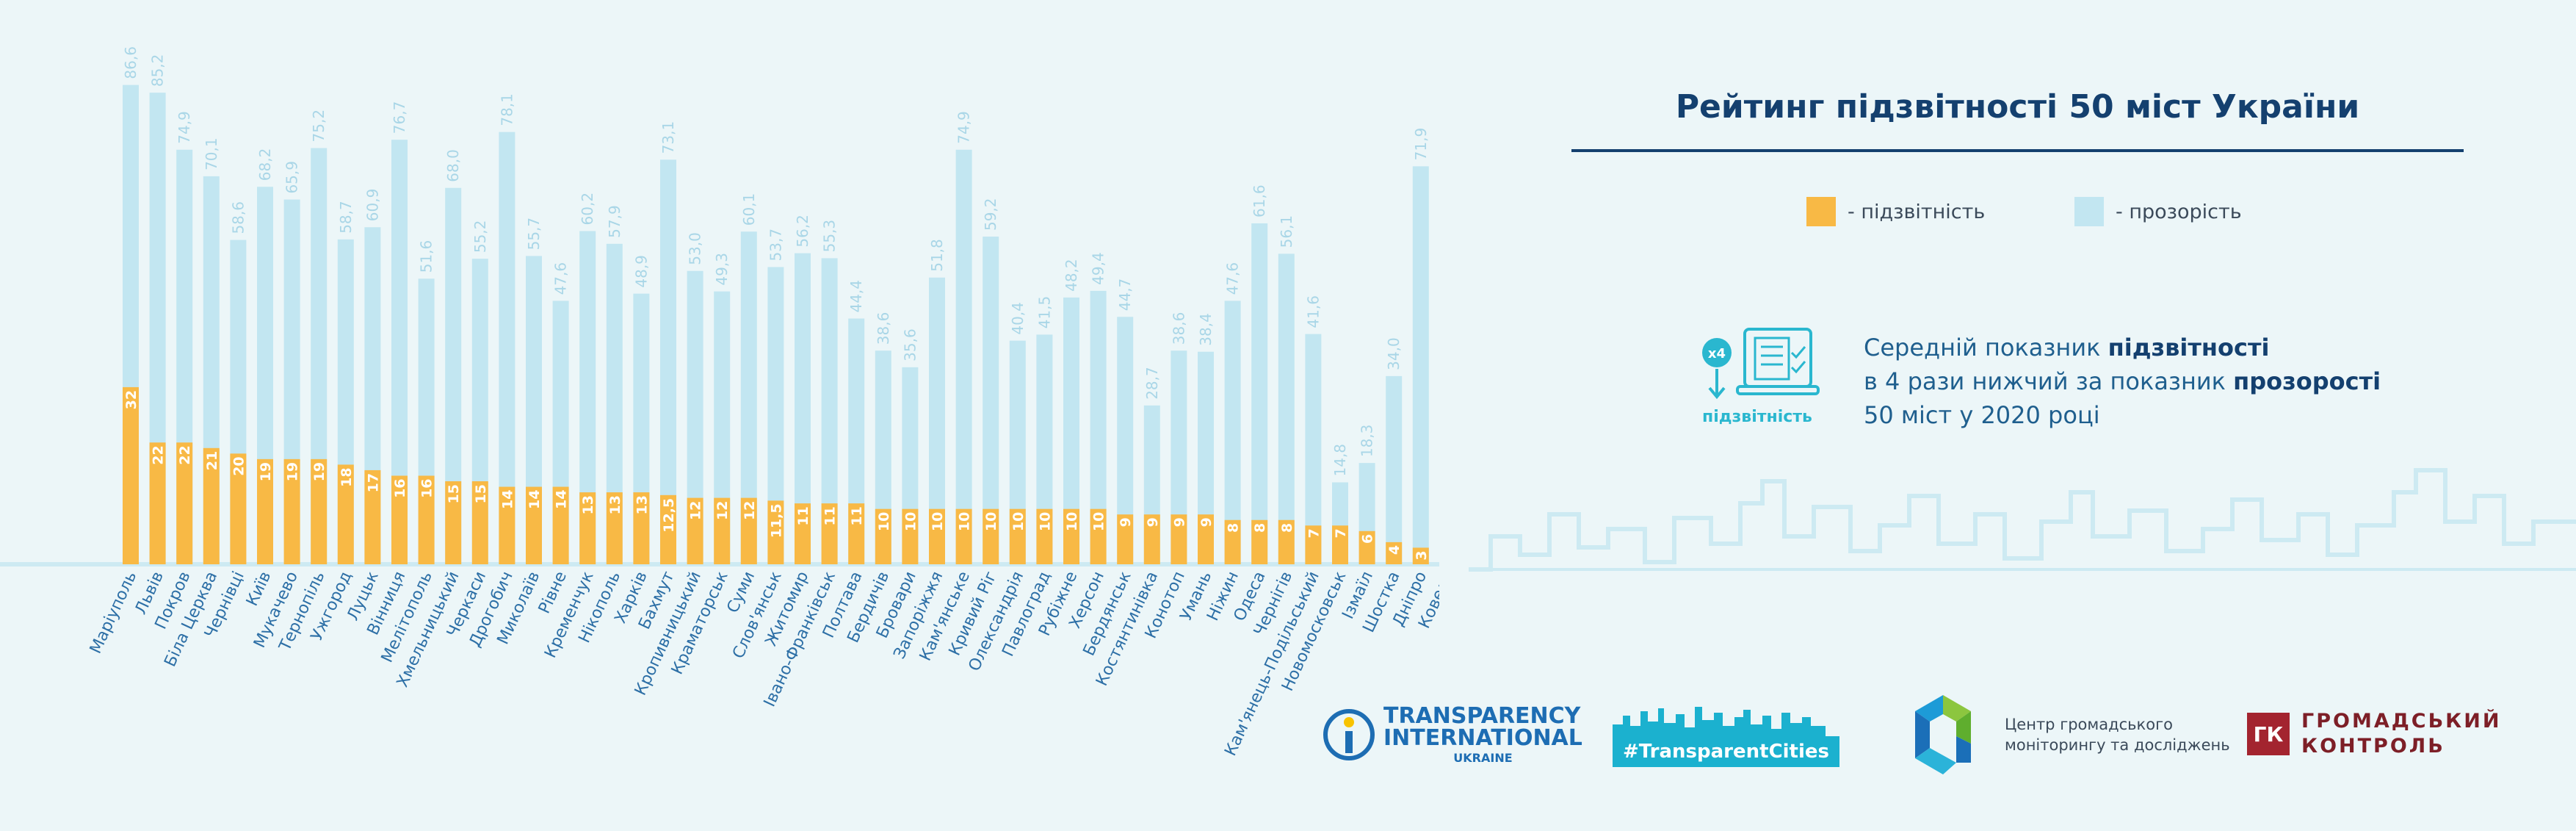  What do you see at coordinates (990, 214) in the screenshot?
I see `data-label-transparency: 59,2` at bounding box center [990, 214].